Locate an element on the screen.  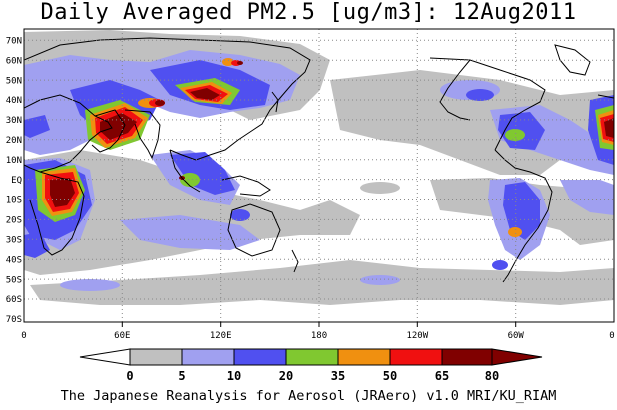
lat-label: 20N is located at coordinates (14, 141).